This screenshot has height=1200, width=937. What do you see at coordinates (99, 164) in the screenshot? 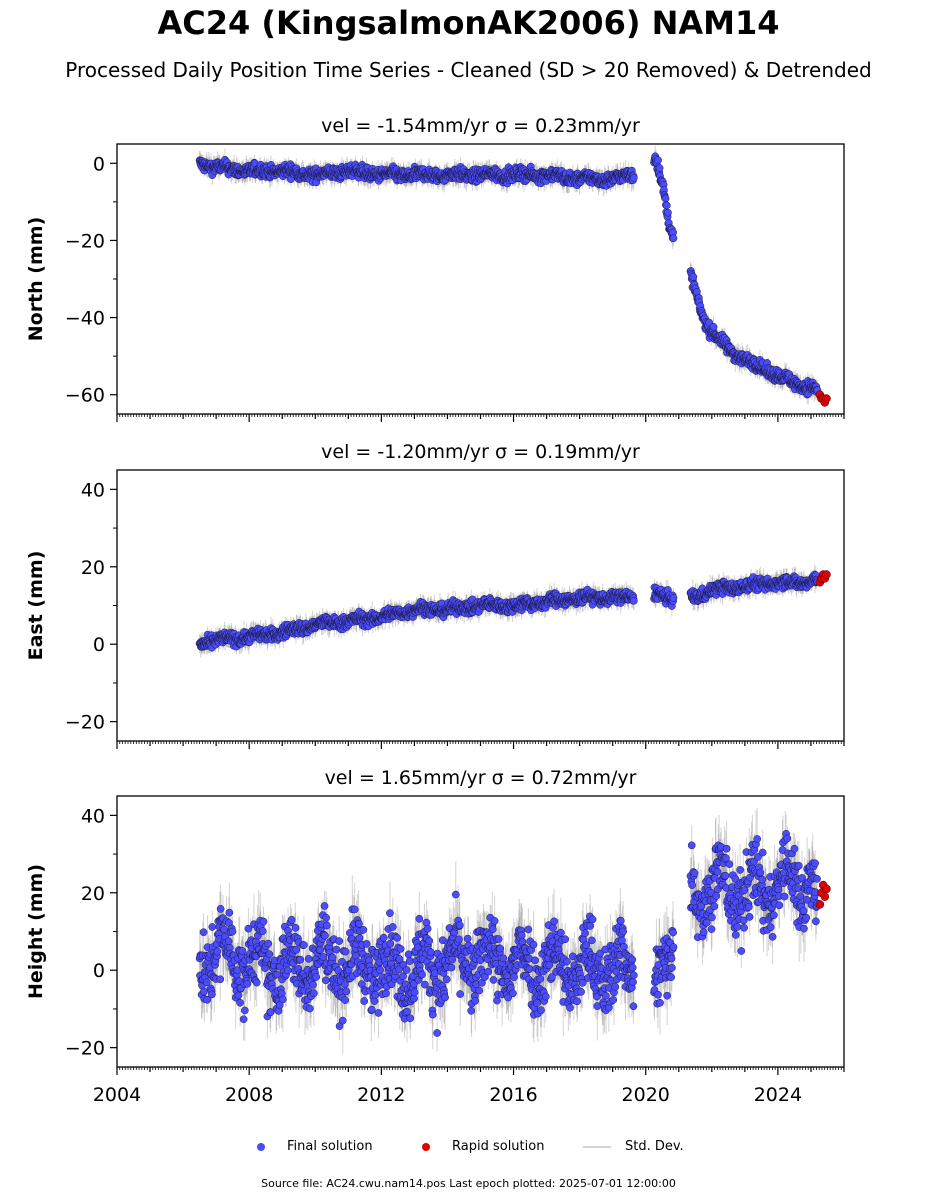
I see `y-tick-label: 0` at bounding box center [99, 164].